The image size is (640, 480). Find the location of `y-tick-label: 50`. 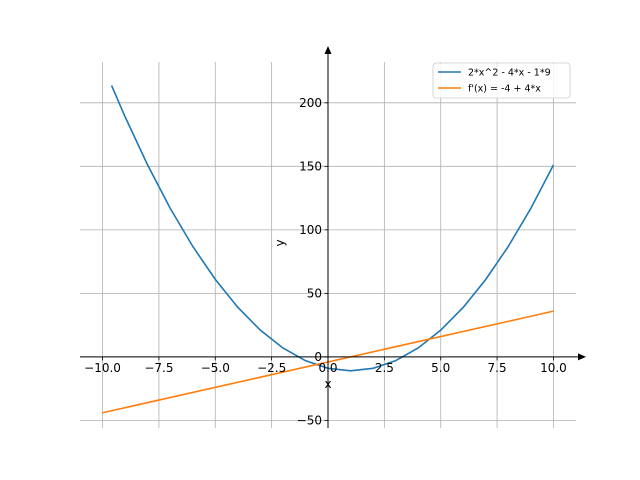

y-tick-label: 50 is located at coordinates (314, 293).